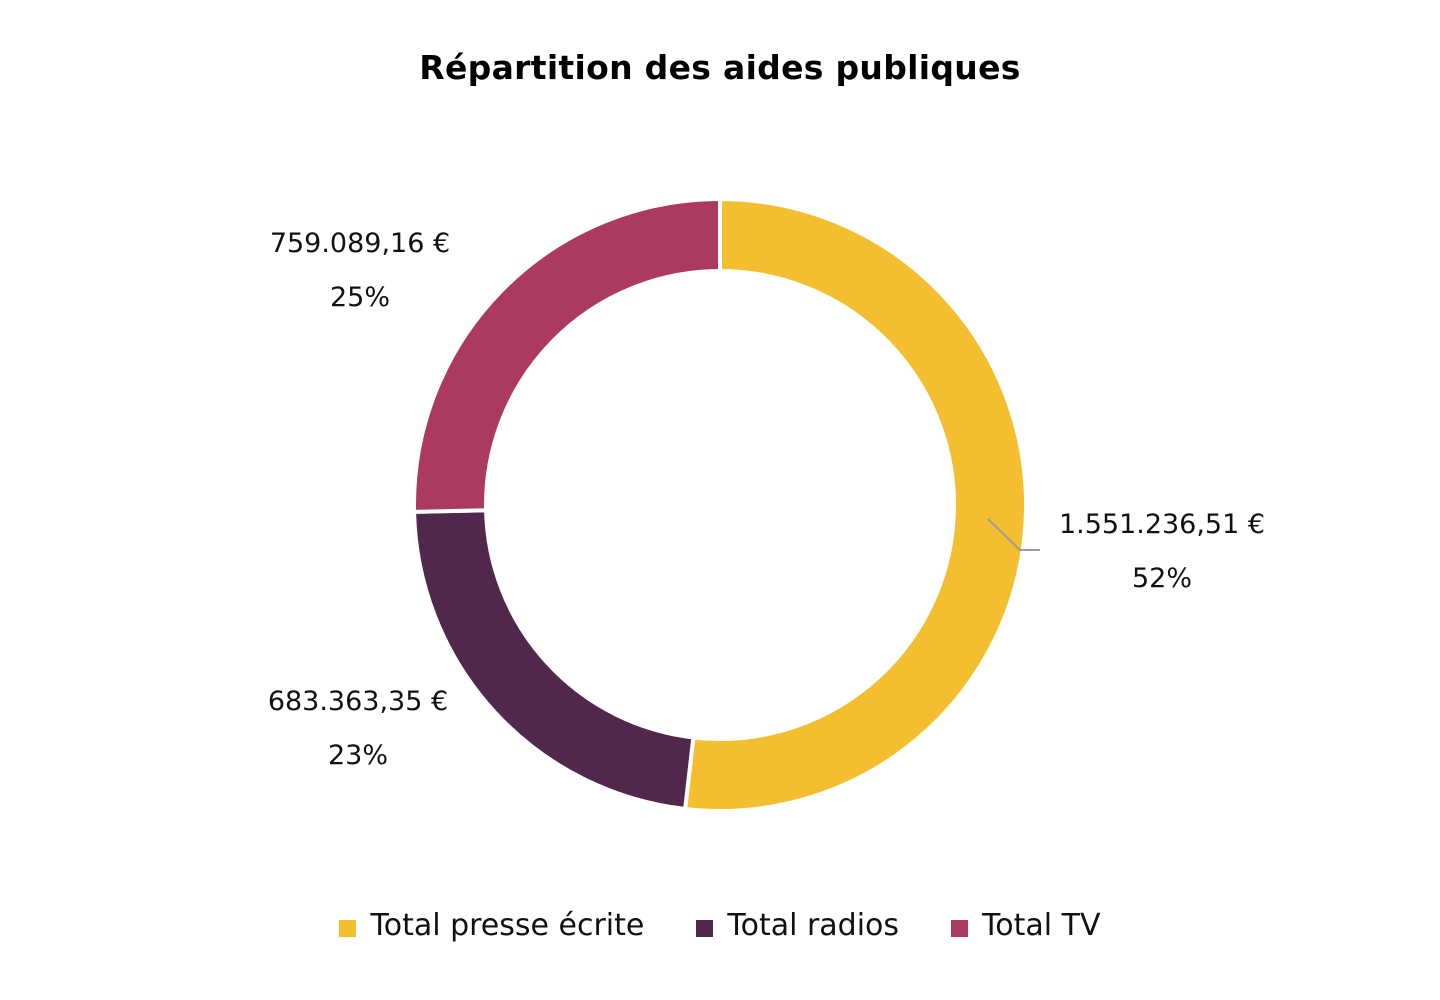 The width and height of the screenshot is (1440, 1000). Describe the element at coordinates (358, 701) in the screenshot. I see `value-label-radios: 683.363,35 €` at that location.